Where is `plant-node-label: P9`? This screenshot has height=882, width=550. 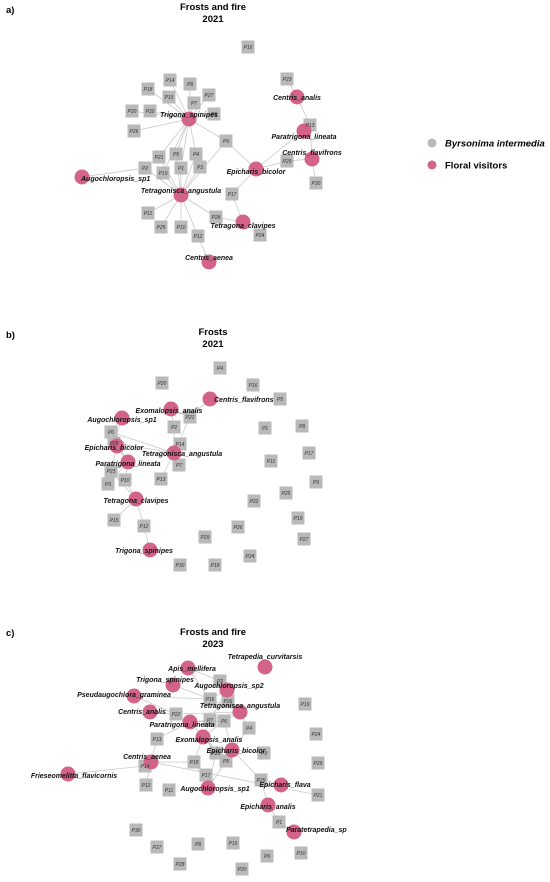
plant-node-label: P9 is located at coordinates (267, 857).